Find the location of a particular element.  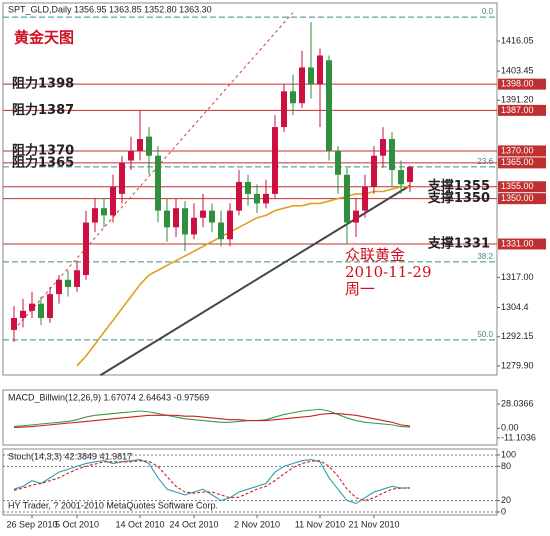

level-tag-label: 1387.00 is located at coordinates (517, 110).